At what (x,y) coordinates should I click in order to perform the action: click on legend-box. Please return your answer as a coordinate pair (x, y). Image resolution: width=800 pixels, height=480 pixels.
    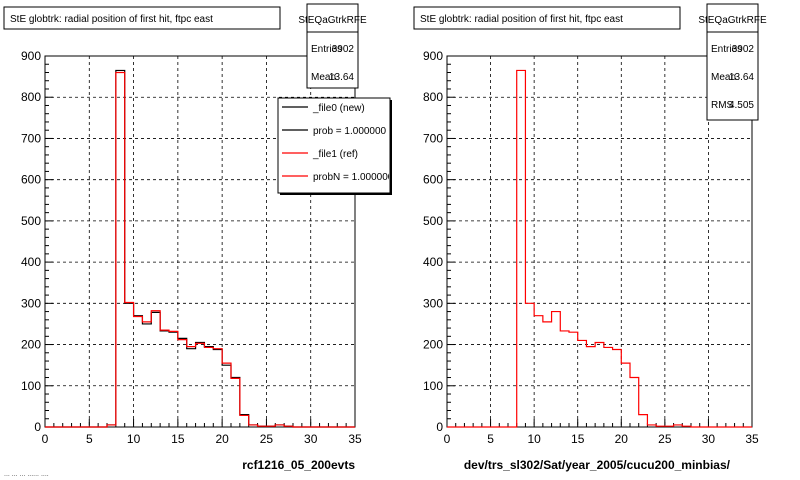
    Looking at the image, I should click on (334, 145).